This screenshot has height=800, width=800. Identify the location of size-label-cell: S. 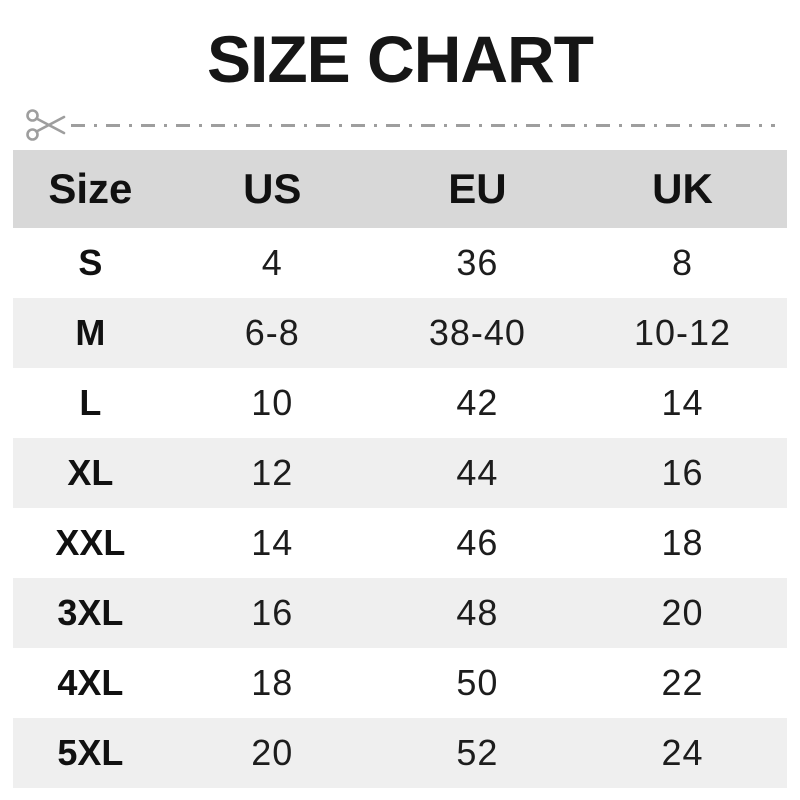
(90, 262).